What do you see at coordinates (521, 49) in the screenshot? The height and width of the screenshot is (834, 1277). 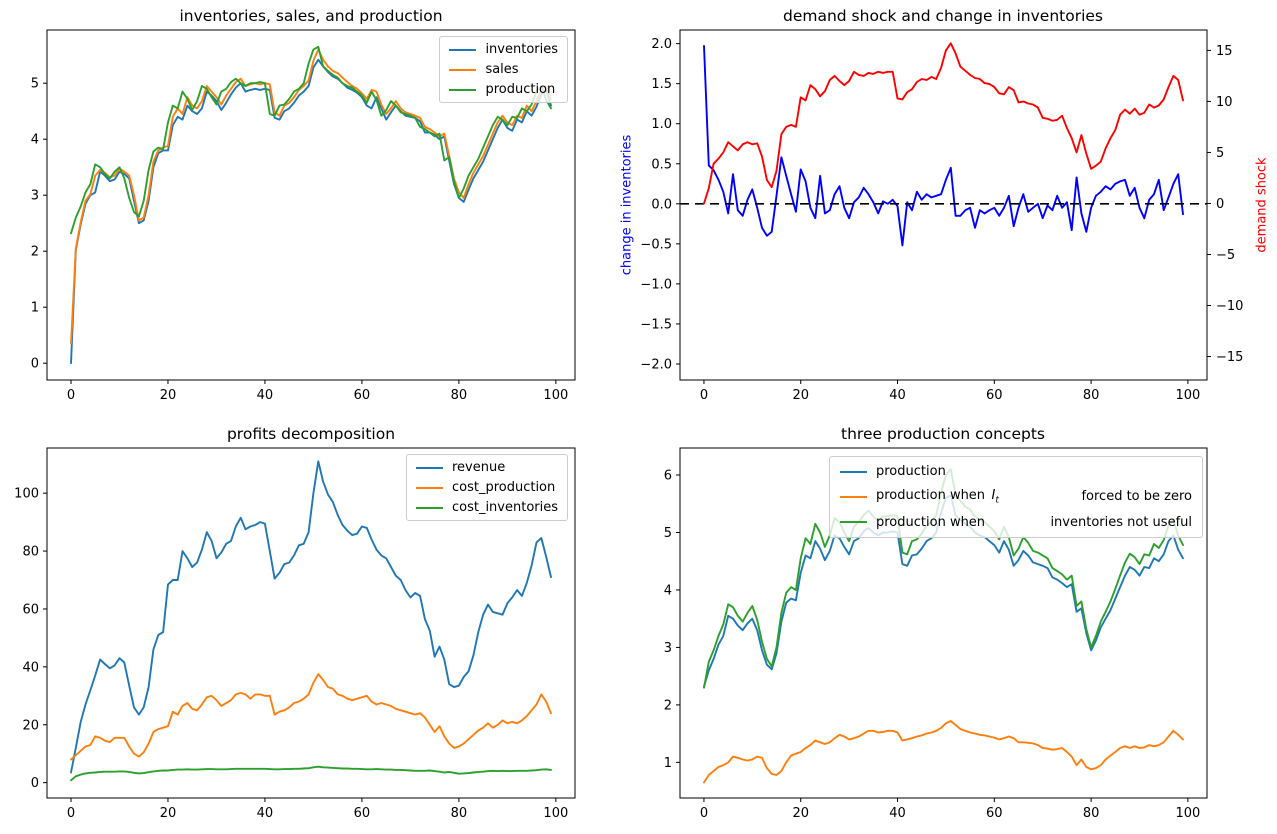 I see `legend-label: inventories` at bounding box center [521, 49].